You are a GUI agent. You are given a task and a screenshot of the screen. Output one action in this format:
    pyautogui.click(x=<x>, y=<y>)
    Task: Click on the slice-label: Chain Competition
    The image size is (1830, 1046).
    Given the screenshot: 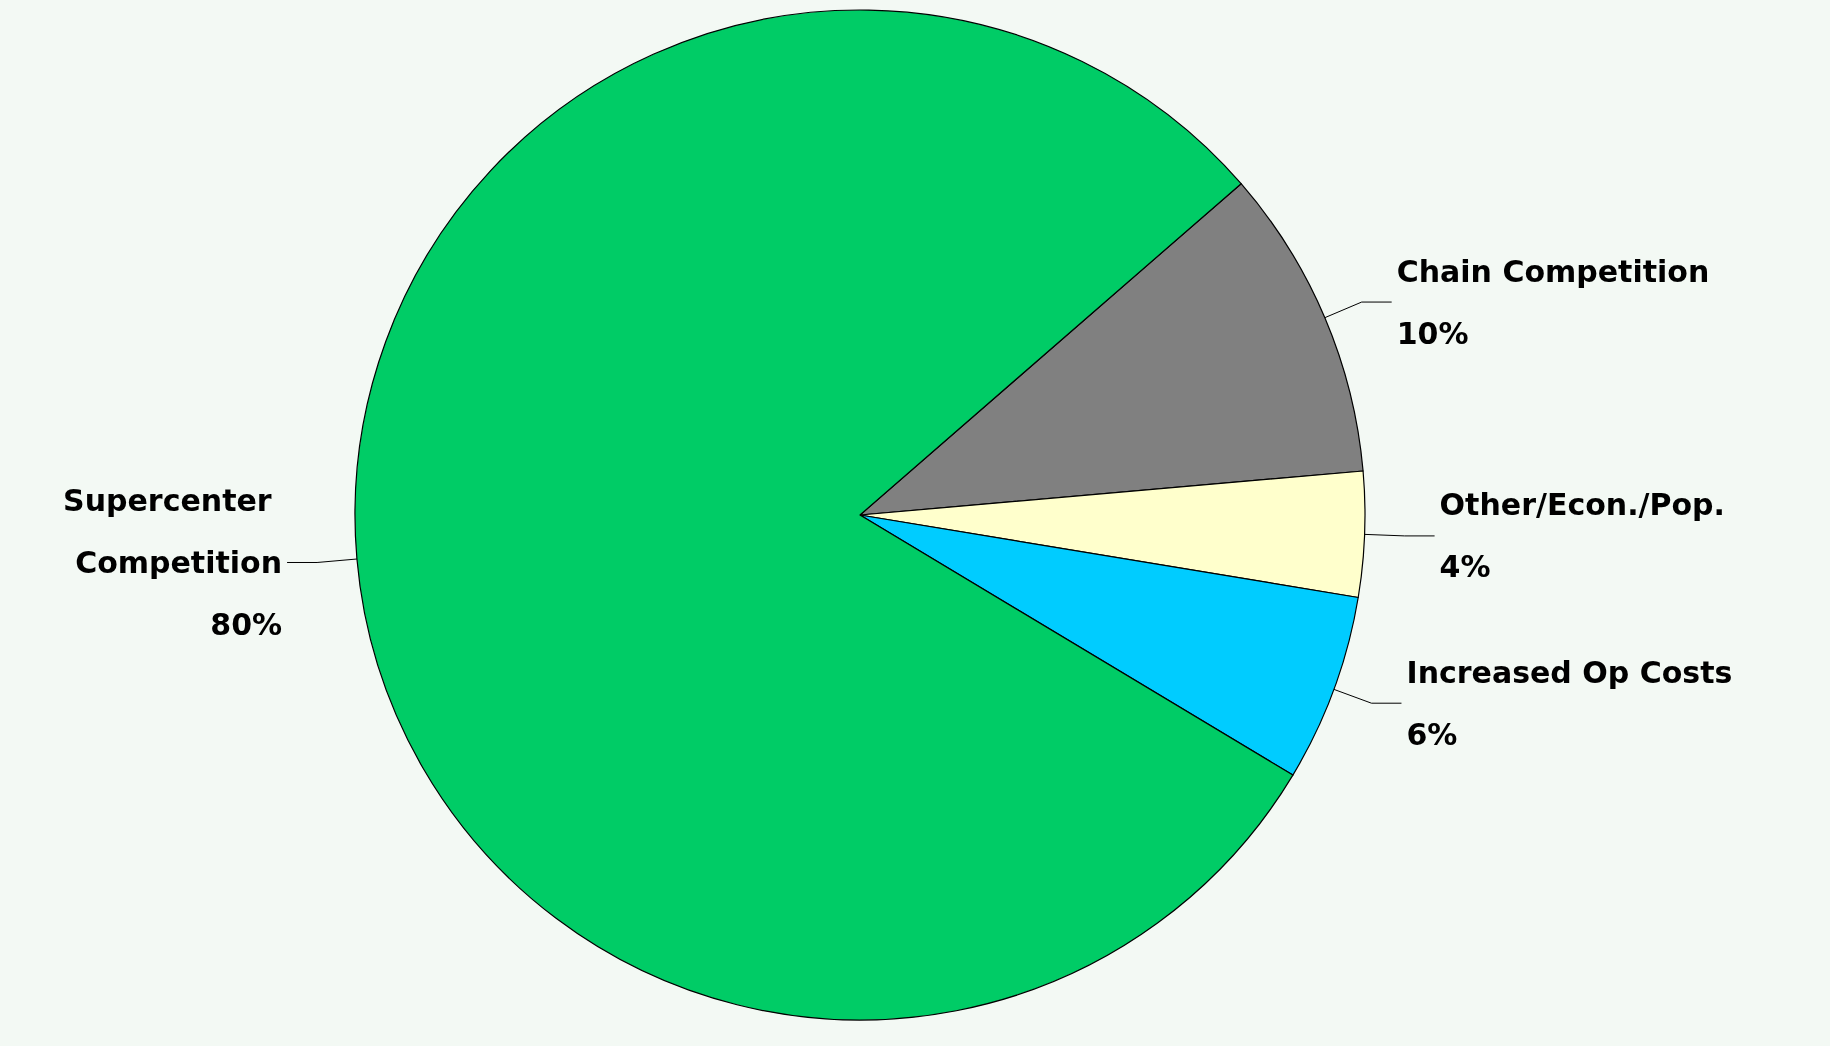 What is the action you would take?
    pyautogui.click(x=1553, y=271)
    